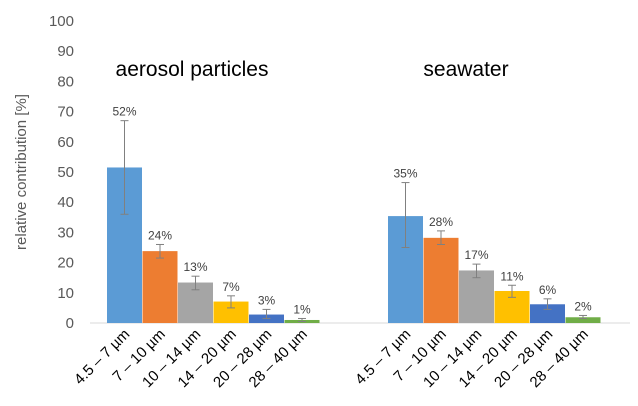 The width and height of the screenshot is (638, 406). I want to click on data-label: 35%, so click(405, 174).